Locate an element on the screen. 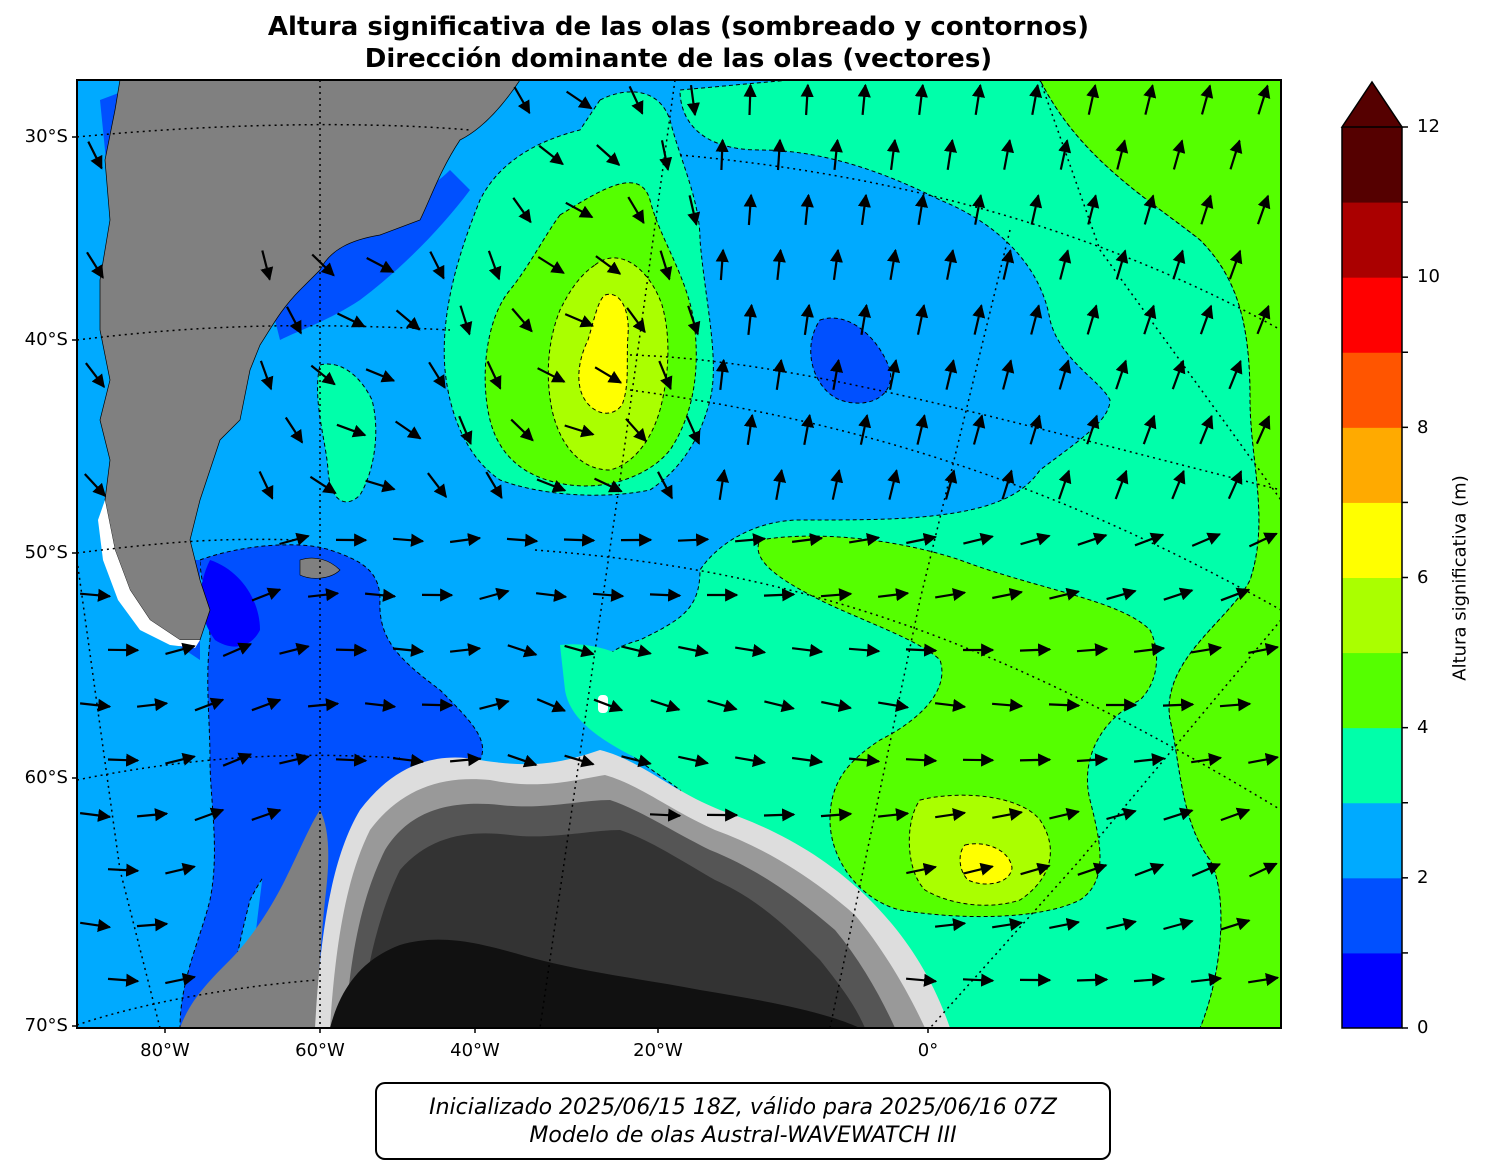 Image resolution: width=1485 pixels, height=1164 pixels. islands-malvinas is located at coordinates (320, 568).